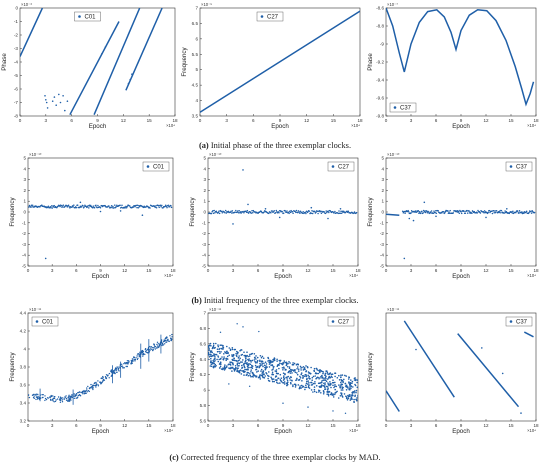 This screenshot has height=466, width=550. What do you see at coordinates (204, 168) in the screenshot?
I see `y-tick-label: 4` at bounding box center [204, 168].